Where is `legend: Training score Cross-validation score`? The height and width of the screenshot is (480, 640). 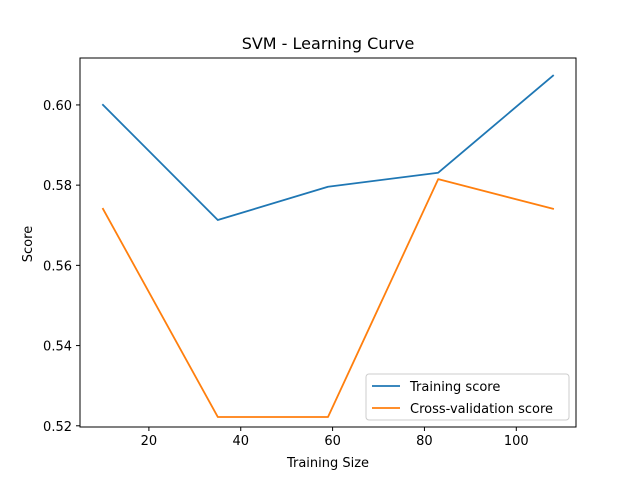 legend: Training score Cross-validation score is located at coordinates (467, 397).